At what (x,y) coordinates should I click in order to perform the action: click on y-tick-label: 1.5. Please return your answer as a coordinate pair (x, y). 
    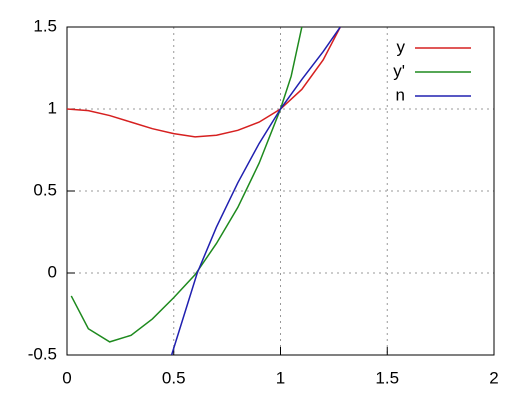
    Looking at the image, I should click on (45, 25).